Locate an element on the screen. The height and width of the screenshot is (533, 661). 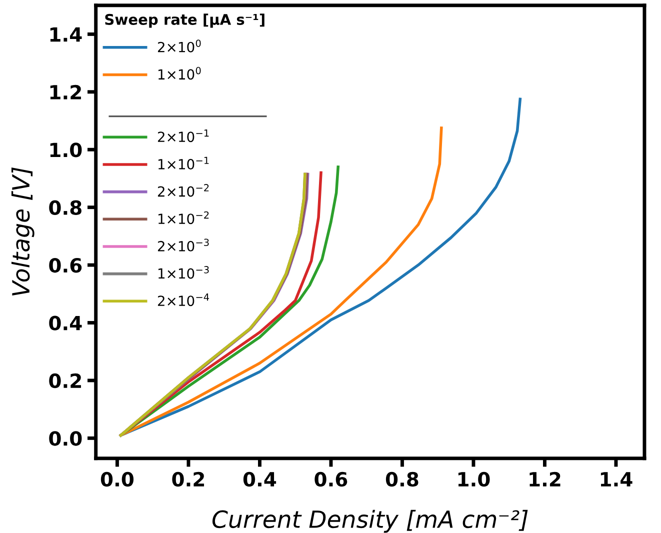
legend-label: 2×10$^{−2}$ is located at coordinates (183, 190).